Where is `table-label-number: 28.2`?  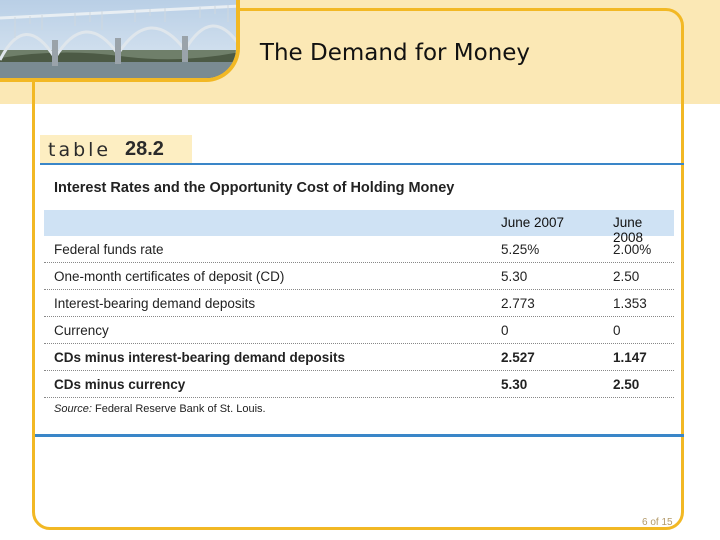 table-label-number: 28.2 is located at coordinates (144, 149).